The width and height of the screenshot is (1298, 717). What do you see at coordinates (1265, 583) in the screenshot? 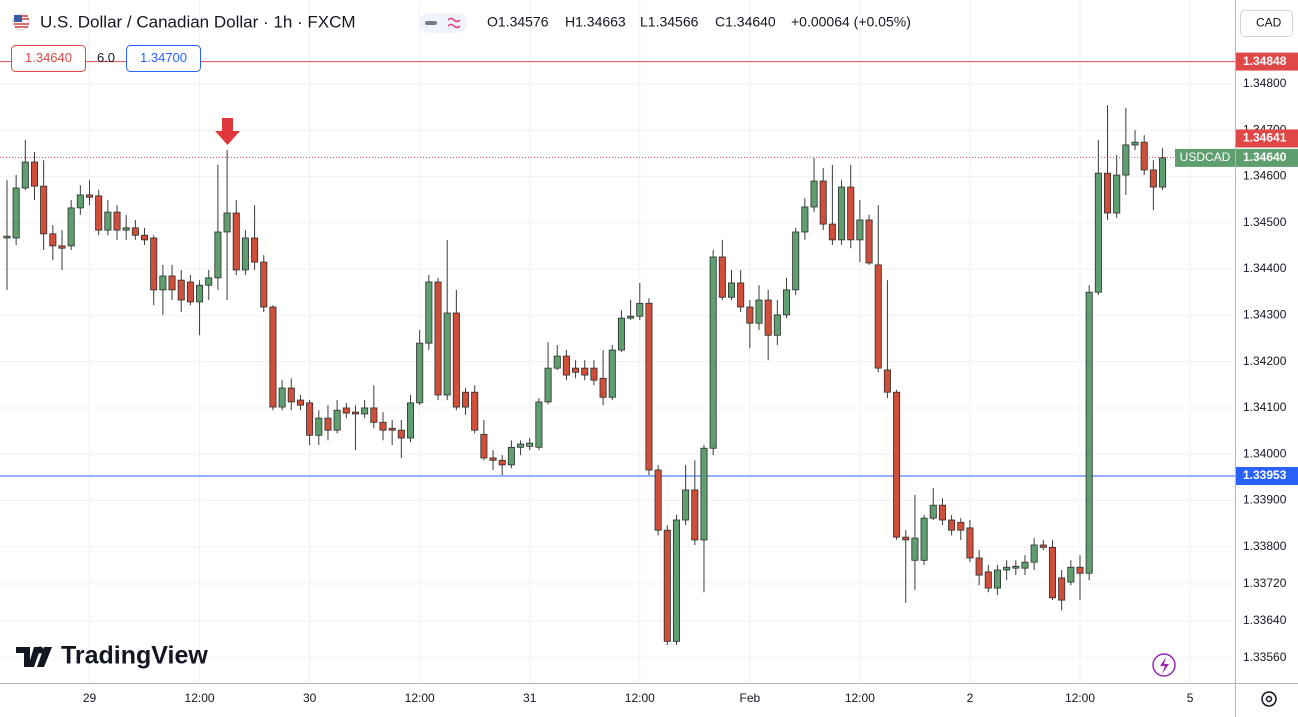
I see `y-tick-label: 1.33720` at bounding box center [1265, 583].